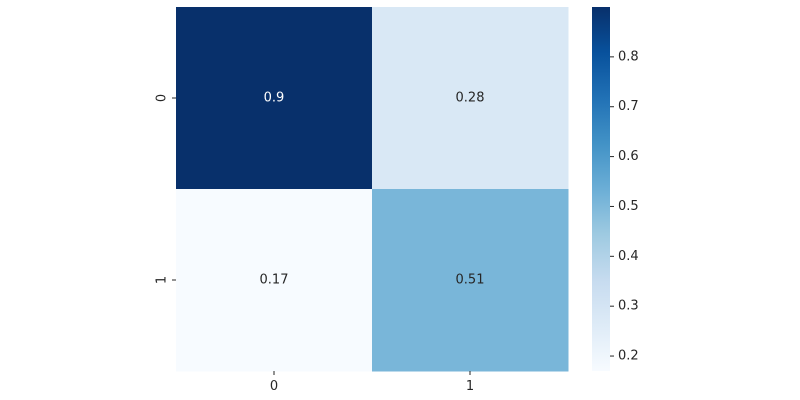 The width and height of the screenshot is (800, 400). I want to click on colorbar-tick-label: 0.4, so click(628, 256).